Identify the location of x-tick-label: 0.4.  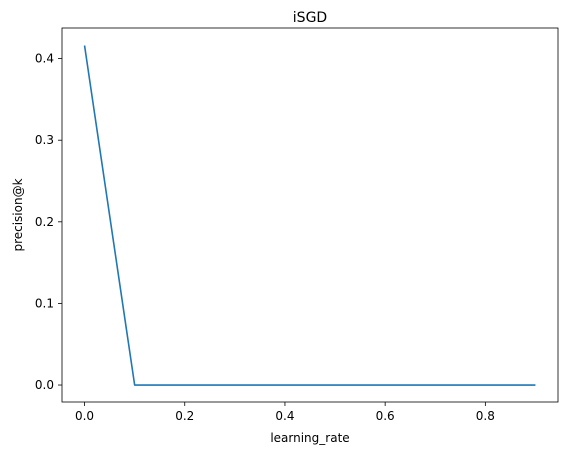
(284, 416).